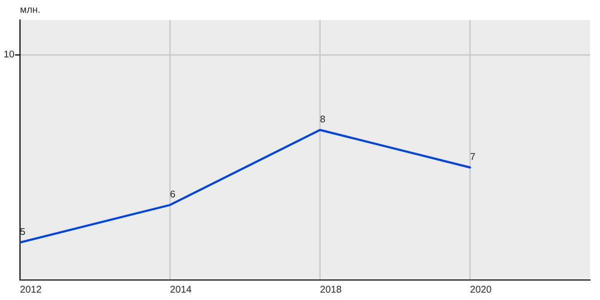 The height and width of the screenshot is (300, 600). What do you see at coordinates (22, 232) in the screenshot?
I see `data-label: 5` at bounding box center [22, 232].